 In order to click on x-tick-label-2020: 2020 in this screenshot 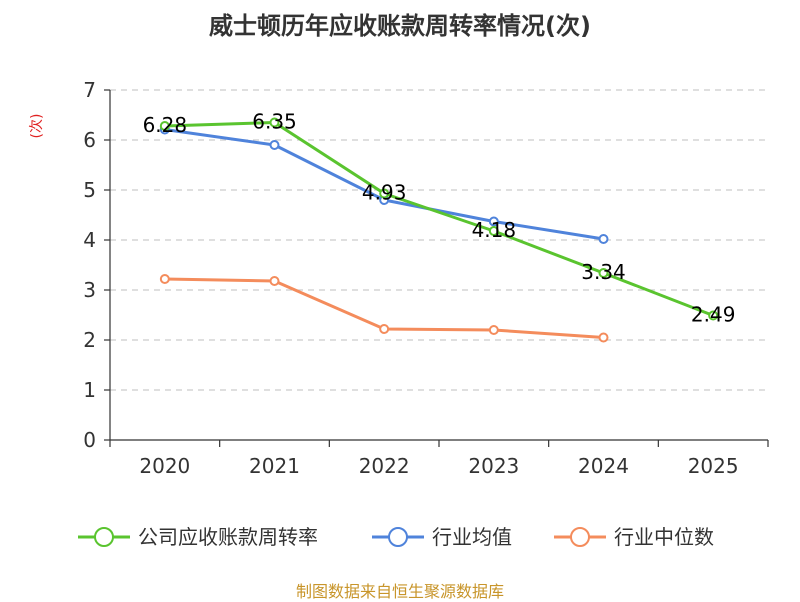, I will do `click(164, 466)`.